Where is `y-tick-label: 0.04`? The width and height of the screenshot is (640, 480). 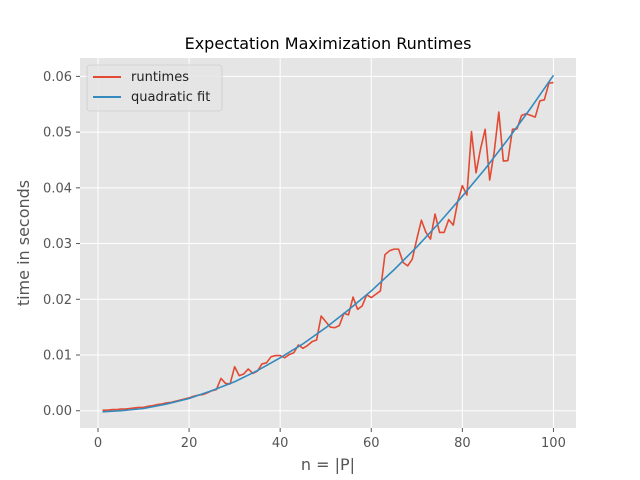
y-tick-label: 0.04 is located at coordinates (57, 188).